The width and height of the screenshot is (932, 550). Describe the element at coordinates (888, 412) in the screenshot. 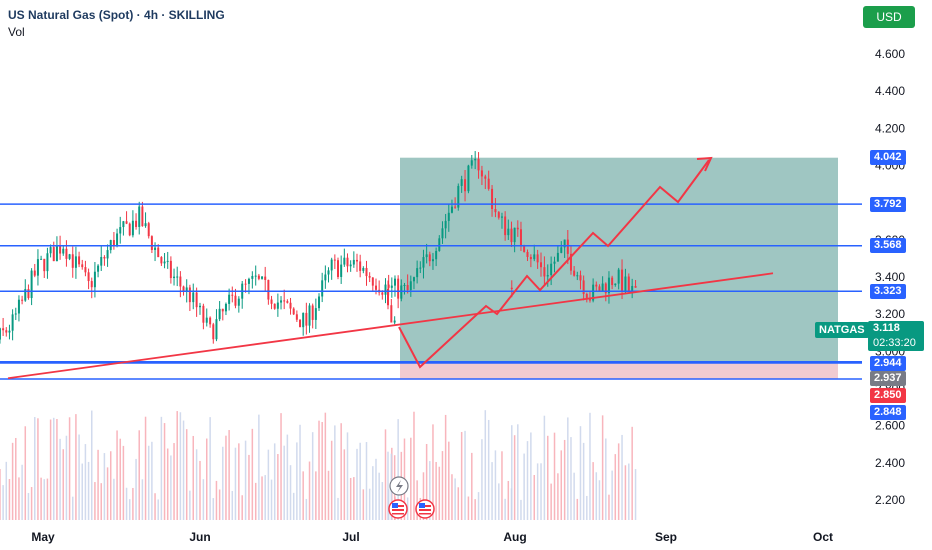

I see `level-badge: 2.848` at that location.